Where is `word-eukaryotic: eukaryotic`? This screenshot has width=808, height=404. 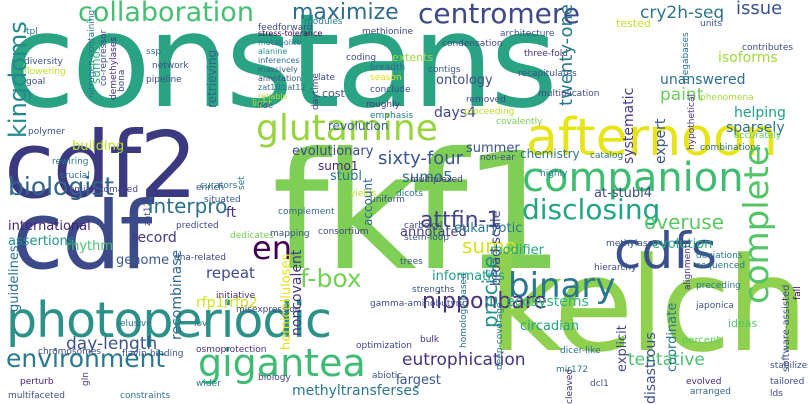 word-eukaryotic: eukaryotic is located at coordinates (488, 228).